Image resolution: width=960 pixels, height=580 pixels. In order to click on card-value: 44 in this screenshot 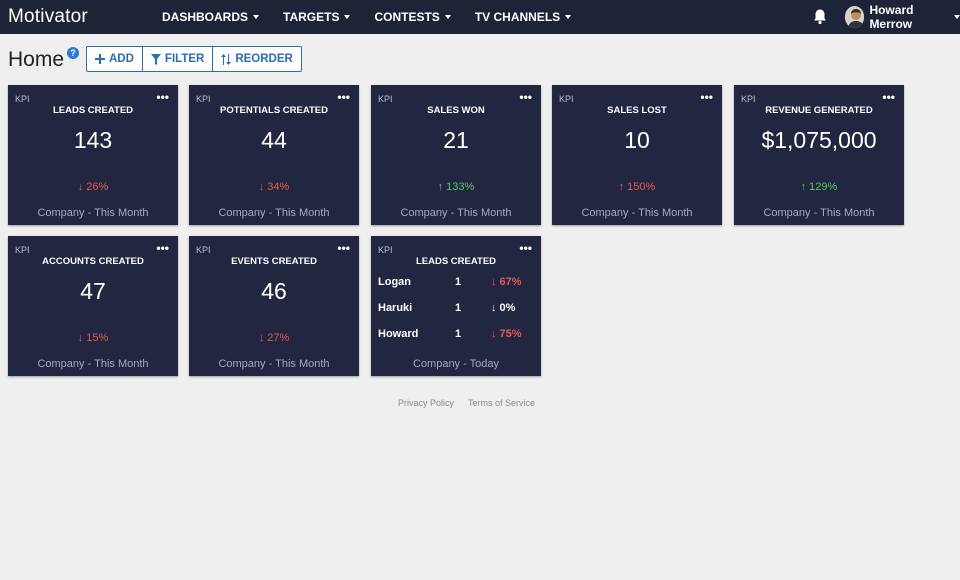, I will do `click(274, 140)`.